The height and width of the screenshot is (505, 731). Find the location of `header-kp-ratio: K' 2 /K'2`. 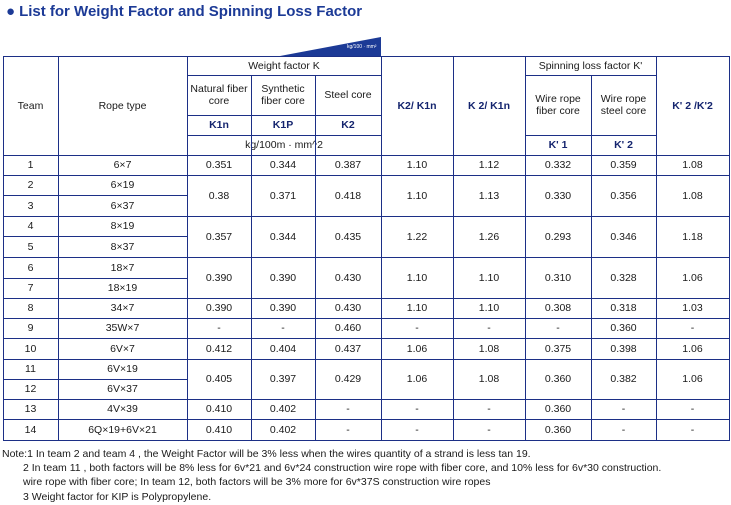

header-kp-ratio: K' 2 /K'2 is located at coordinates (692, 105).